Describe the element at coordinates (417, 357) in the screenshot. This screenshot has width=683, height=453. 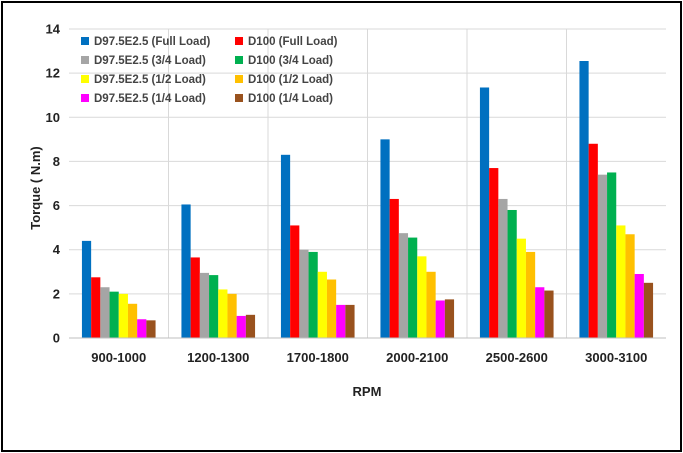
I see `x-tick-label: 2000-2100` at that location.